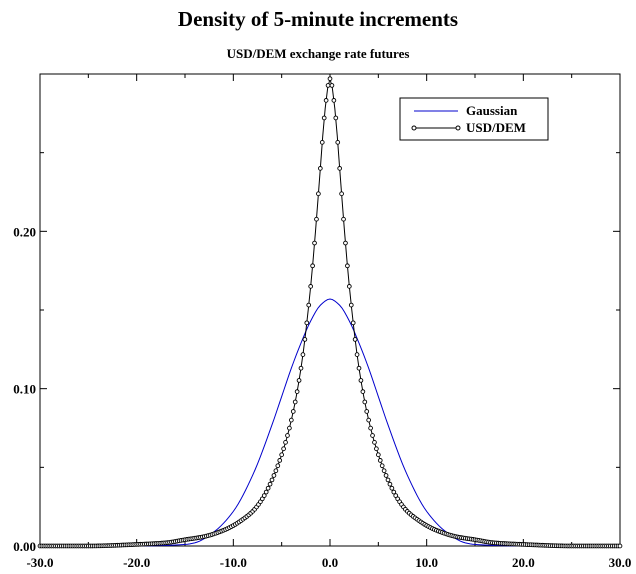  I want to click on y-tick-label: 0.20, so click(24, 231).